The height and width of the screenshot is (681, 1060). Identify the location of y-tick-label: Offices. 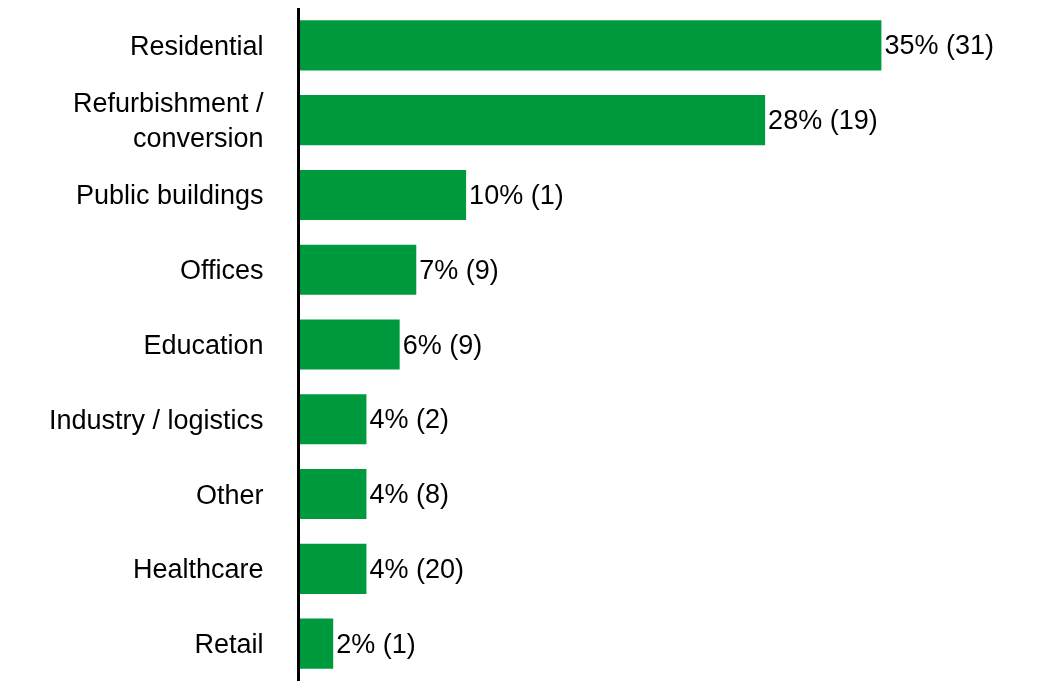
(222, 270).